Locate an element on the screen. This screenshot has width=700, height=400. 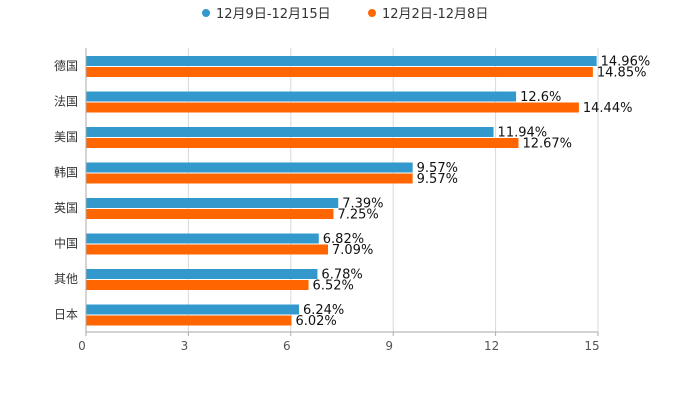
data-label-series-2: 7.25% is located at coordinates (357, 215).